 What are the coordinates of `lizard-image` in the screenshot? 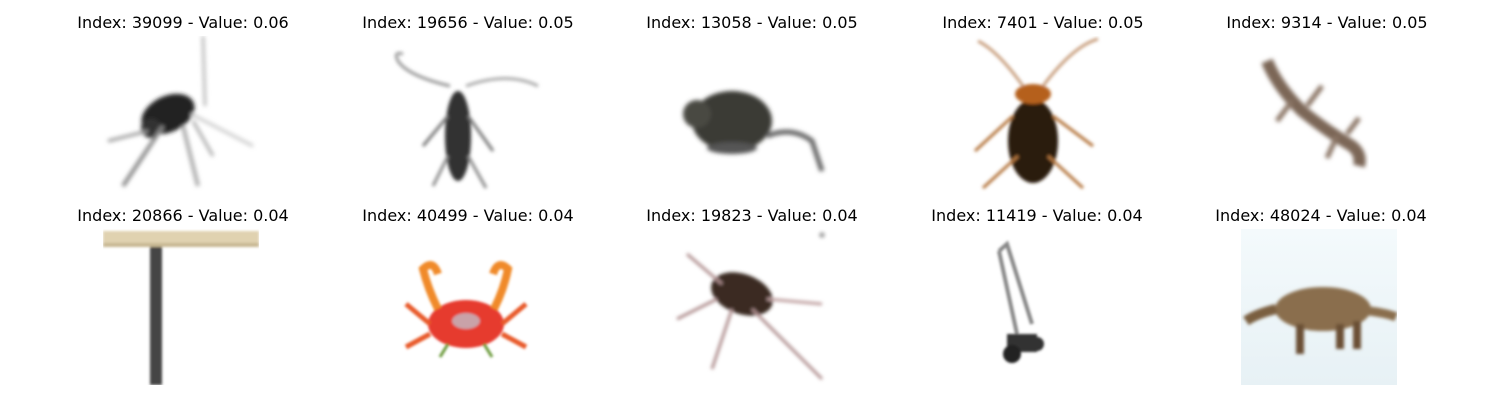 It's located at (1325, 114).